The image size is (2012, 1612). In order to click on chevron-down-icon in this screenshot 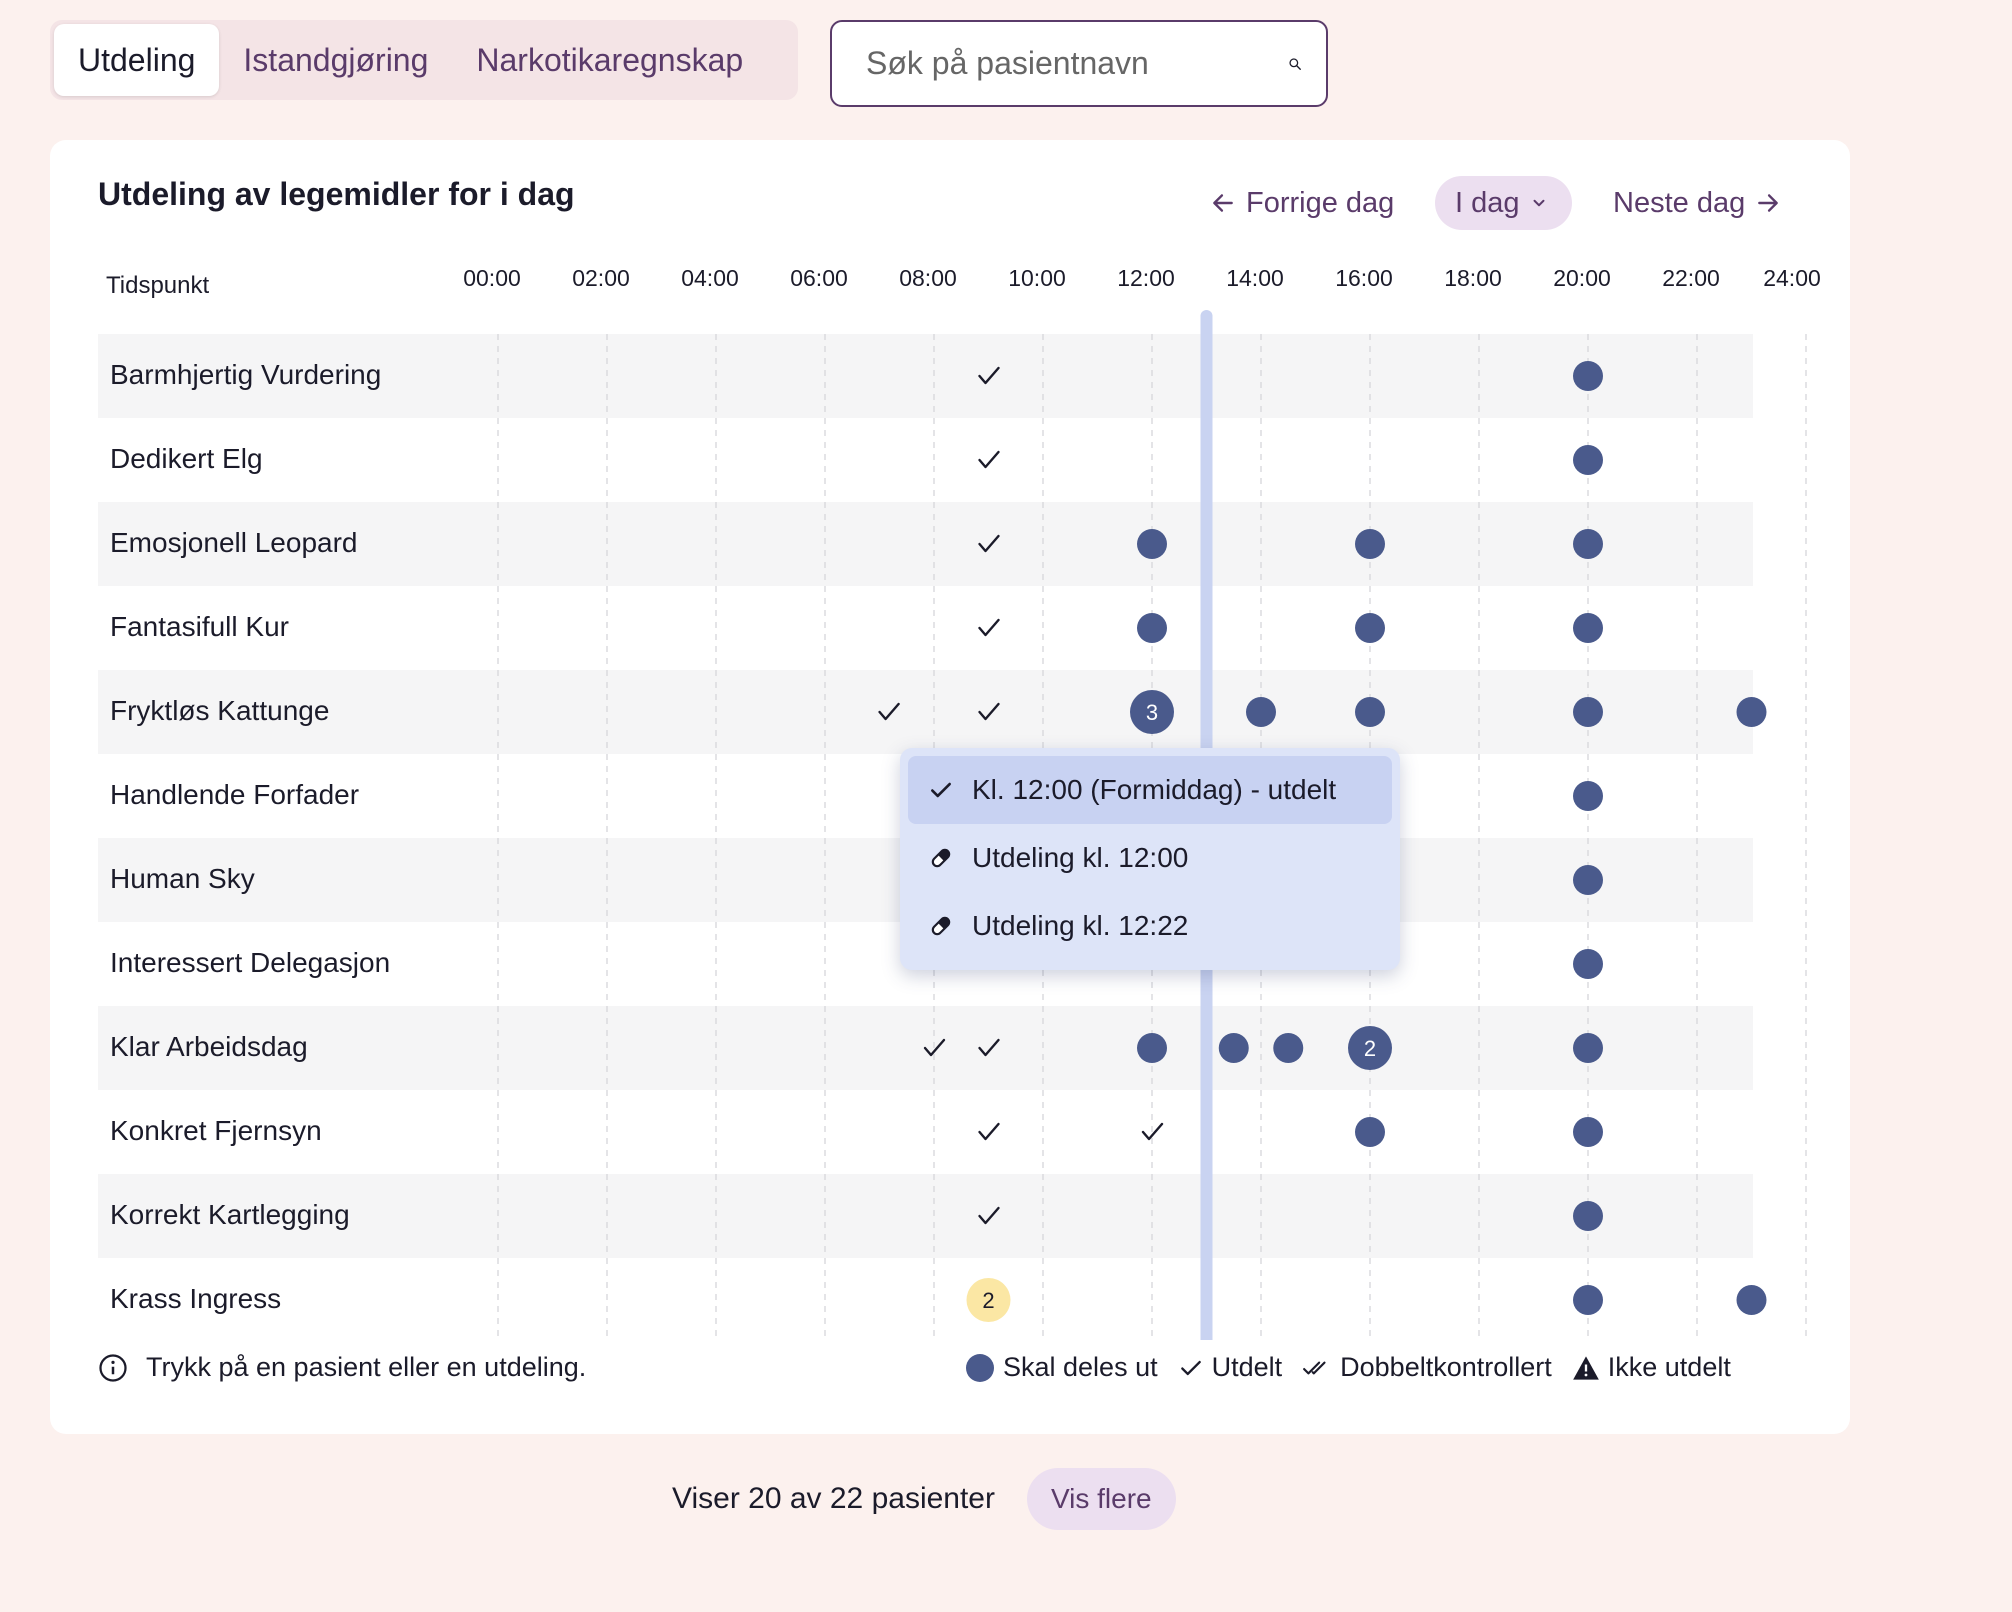, I will do `click(1538, 203)`.